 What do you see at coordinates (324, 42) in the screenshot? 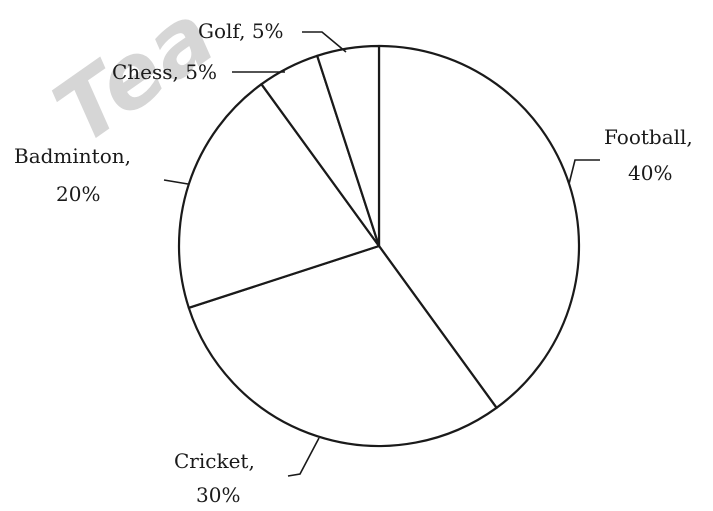
I see `leader-golf` at bounding box center [324, 42].